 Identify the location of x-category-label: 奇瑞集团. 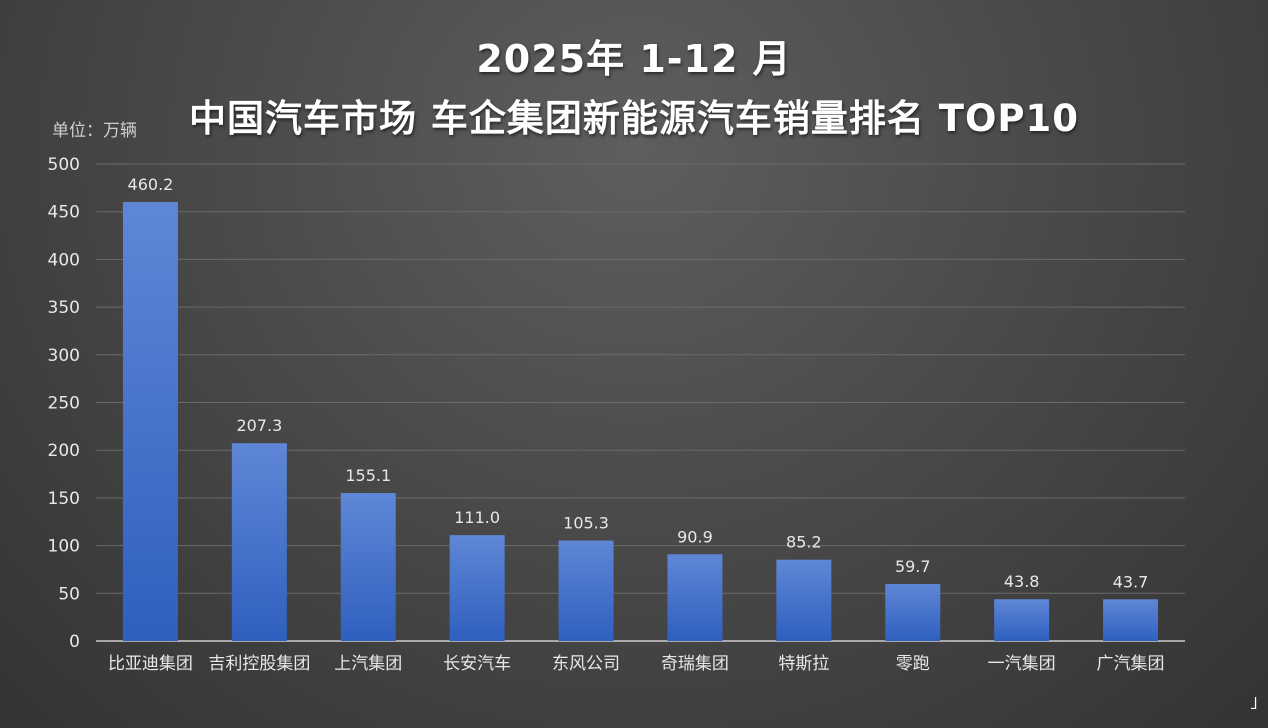
(695, 664).